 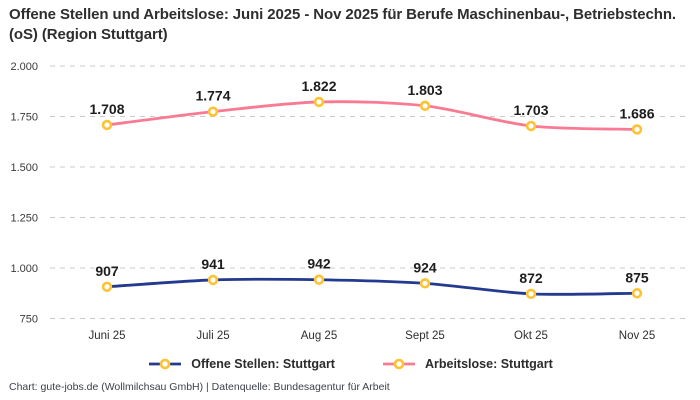 What do you see at coordinates (425, 336) in the screenshot?
I see `x-tick-label: Sept 25` at bounding box center [425, 336].